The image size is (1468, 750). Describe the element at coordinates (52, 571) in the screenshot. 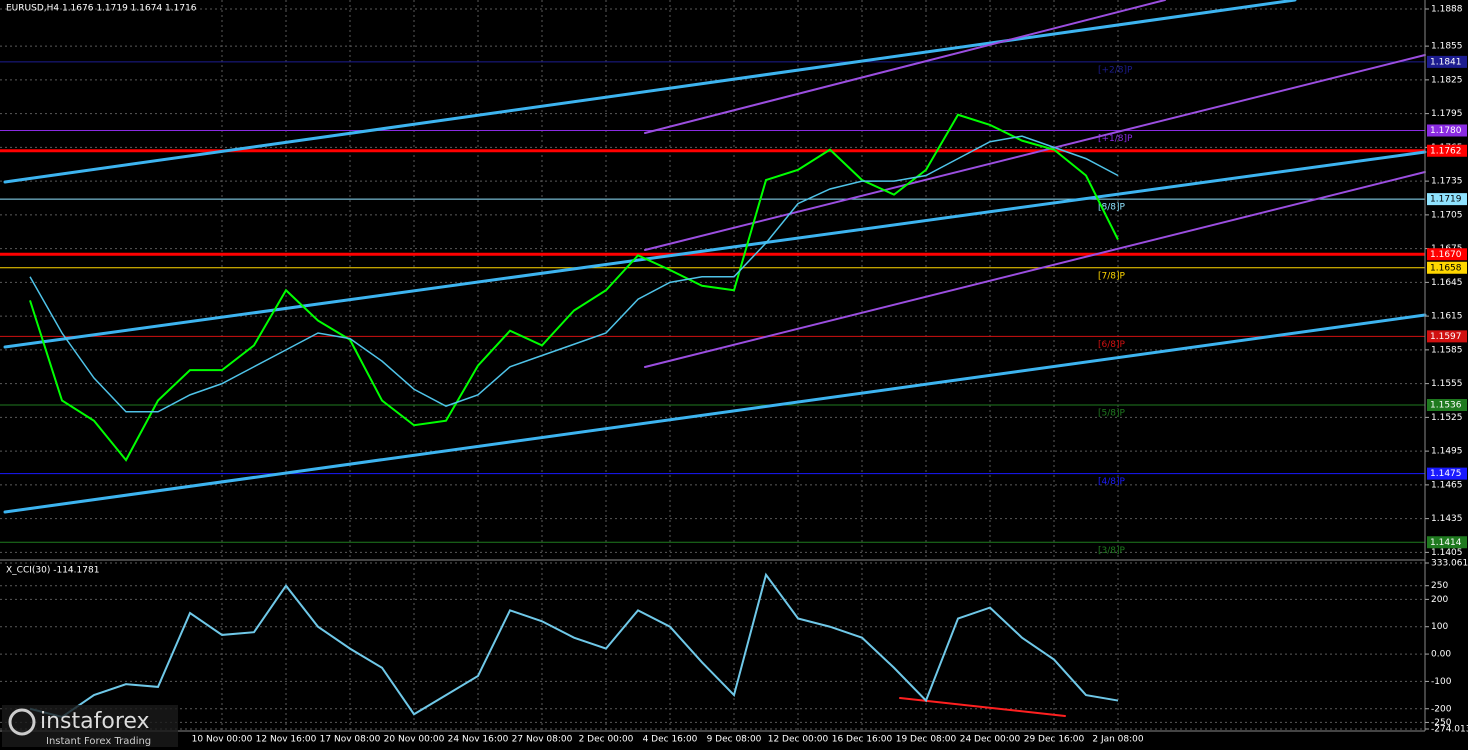

I see `indicator-title: X_CCI(30) -114.1781` at that location.